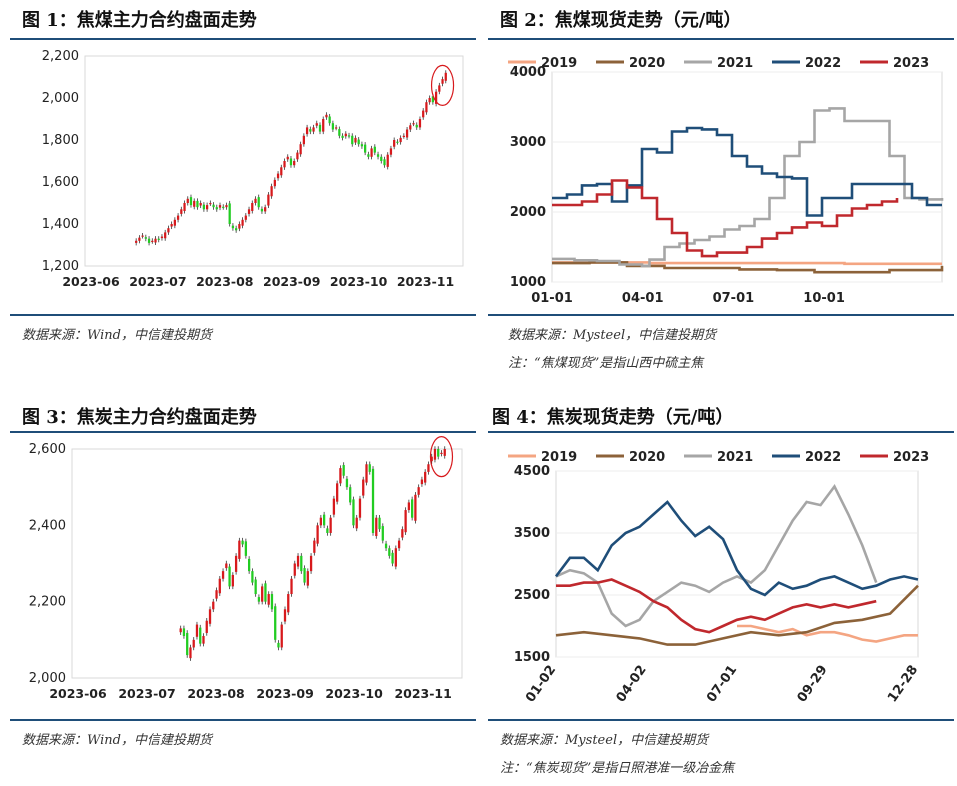  I want to click on series-line-2019, so click(827, 633).